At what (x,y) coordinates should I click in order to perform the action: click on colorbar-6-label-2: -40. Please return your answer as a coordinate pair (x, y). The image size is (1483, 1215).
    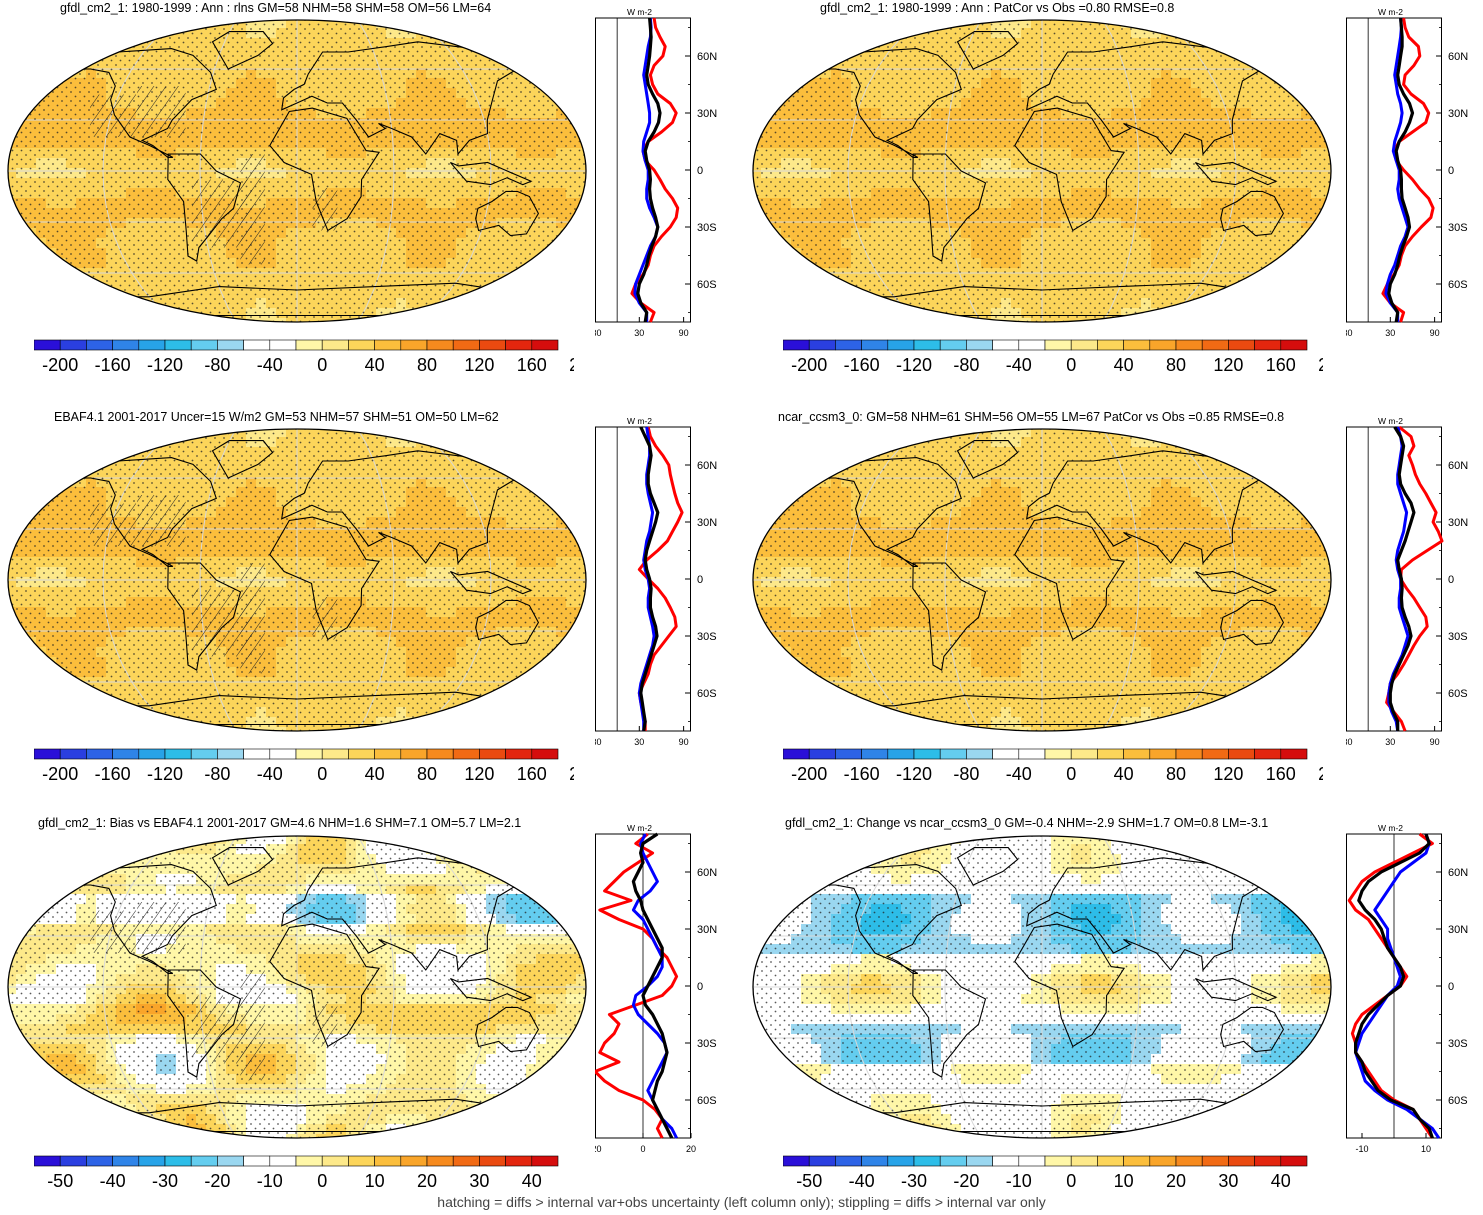
    Looking at the image, I should click on (862, 1181).